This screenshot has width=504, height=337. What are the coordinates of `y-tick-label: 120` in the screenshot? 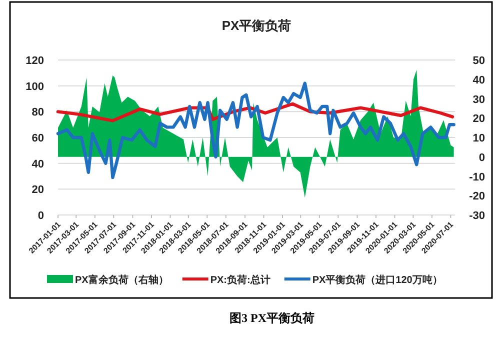 It's located at (35, 61).